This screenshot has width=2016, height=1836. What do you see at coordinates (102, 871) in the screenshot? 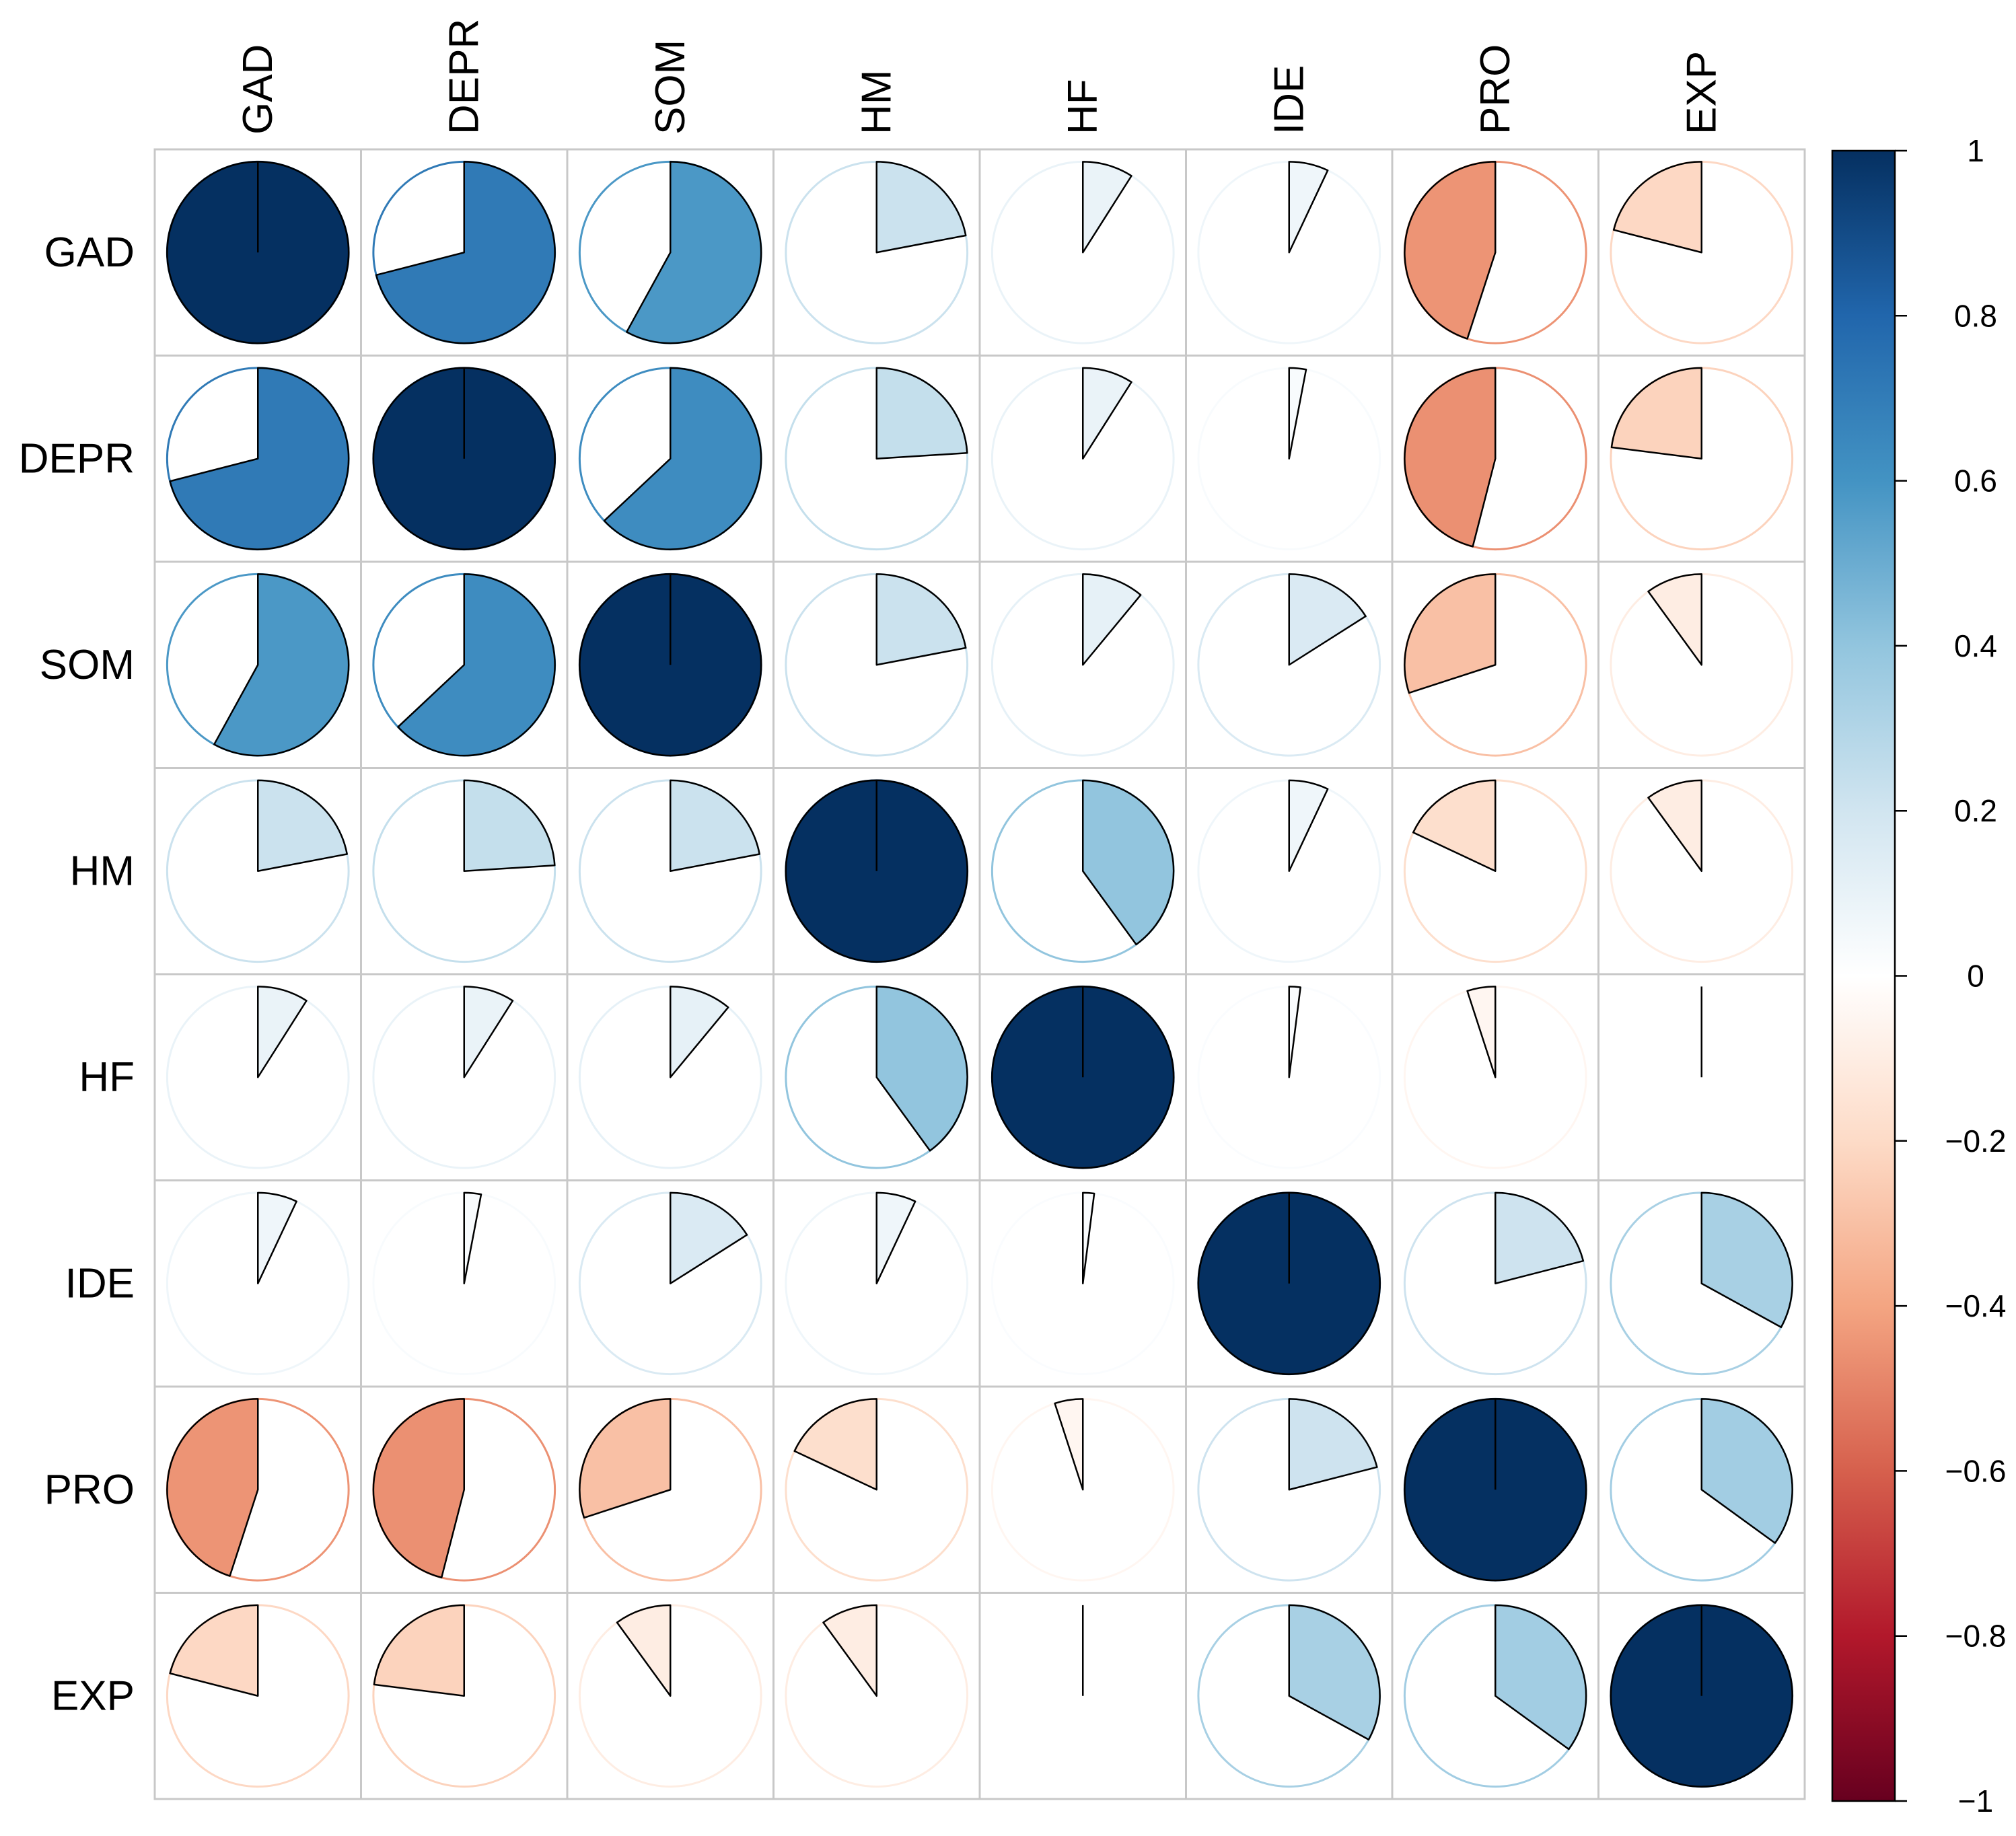
I see `row-label-hm: HM` at bounding box center [102, 871].